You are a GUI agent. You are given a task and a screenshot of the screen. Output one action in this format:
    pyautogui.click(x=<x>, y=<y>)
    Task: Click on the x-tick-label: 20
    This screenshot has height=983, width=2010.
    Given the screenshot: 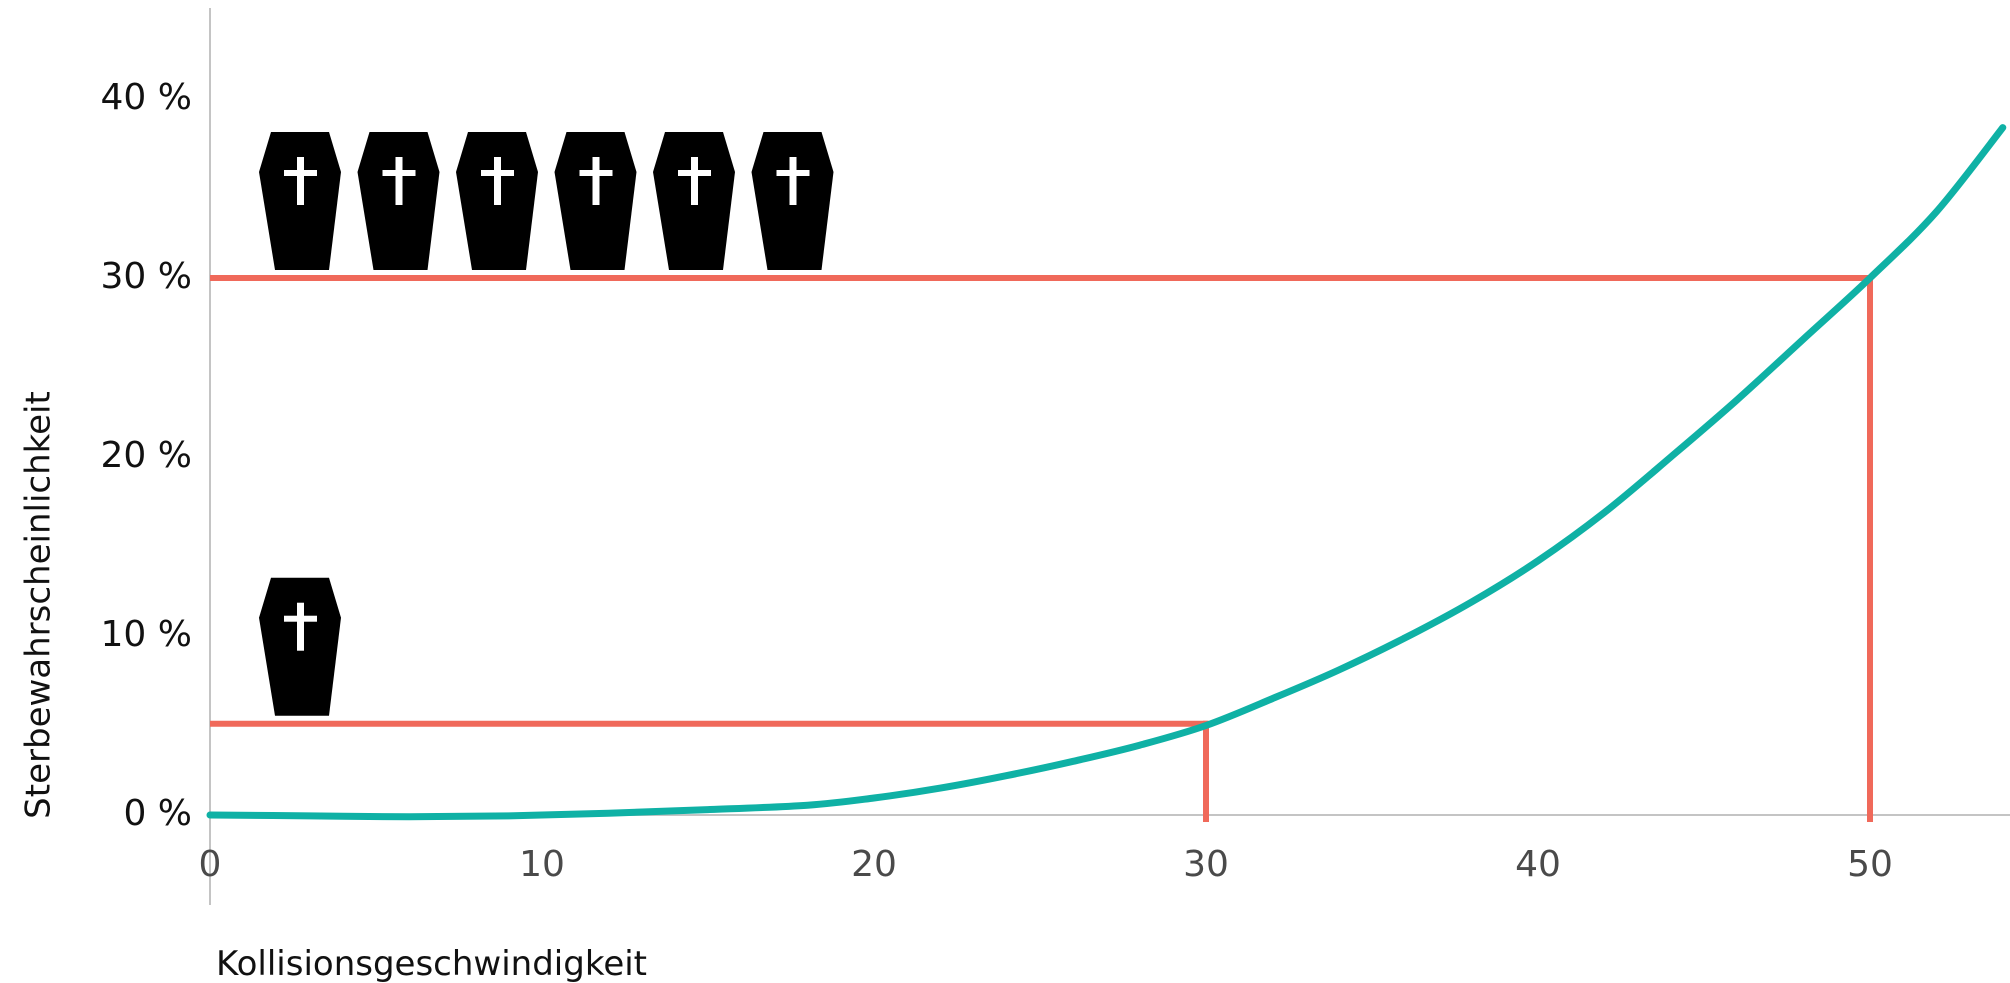 What is the action you would take?
    pyautogui.click(x=874, y=864)
    